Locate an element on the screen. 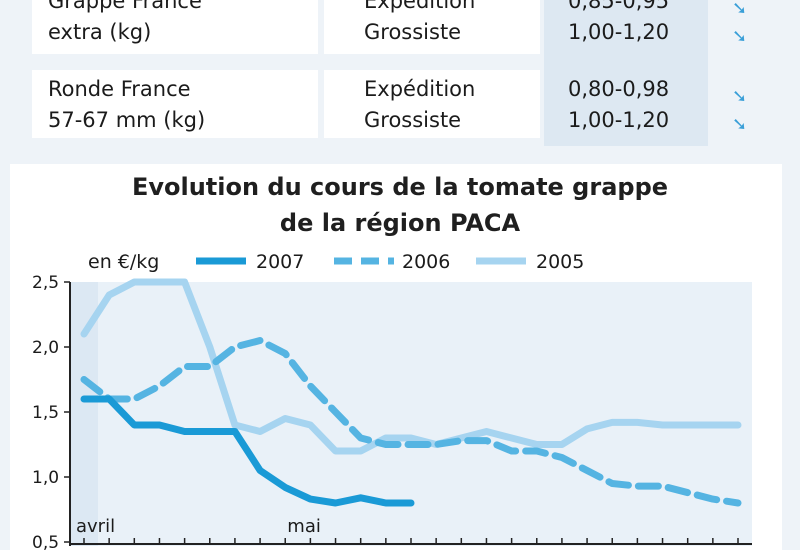  unit-label: en €/kg is located at coordinates (123, 262).